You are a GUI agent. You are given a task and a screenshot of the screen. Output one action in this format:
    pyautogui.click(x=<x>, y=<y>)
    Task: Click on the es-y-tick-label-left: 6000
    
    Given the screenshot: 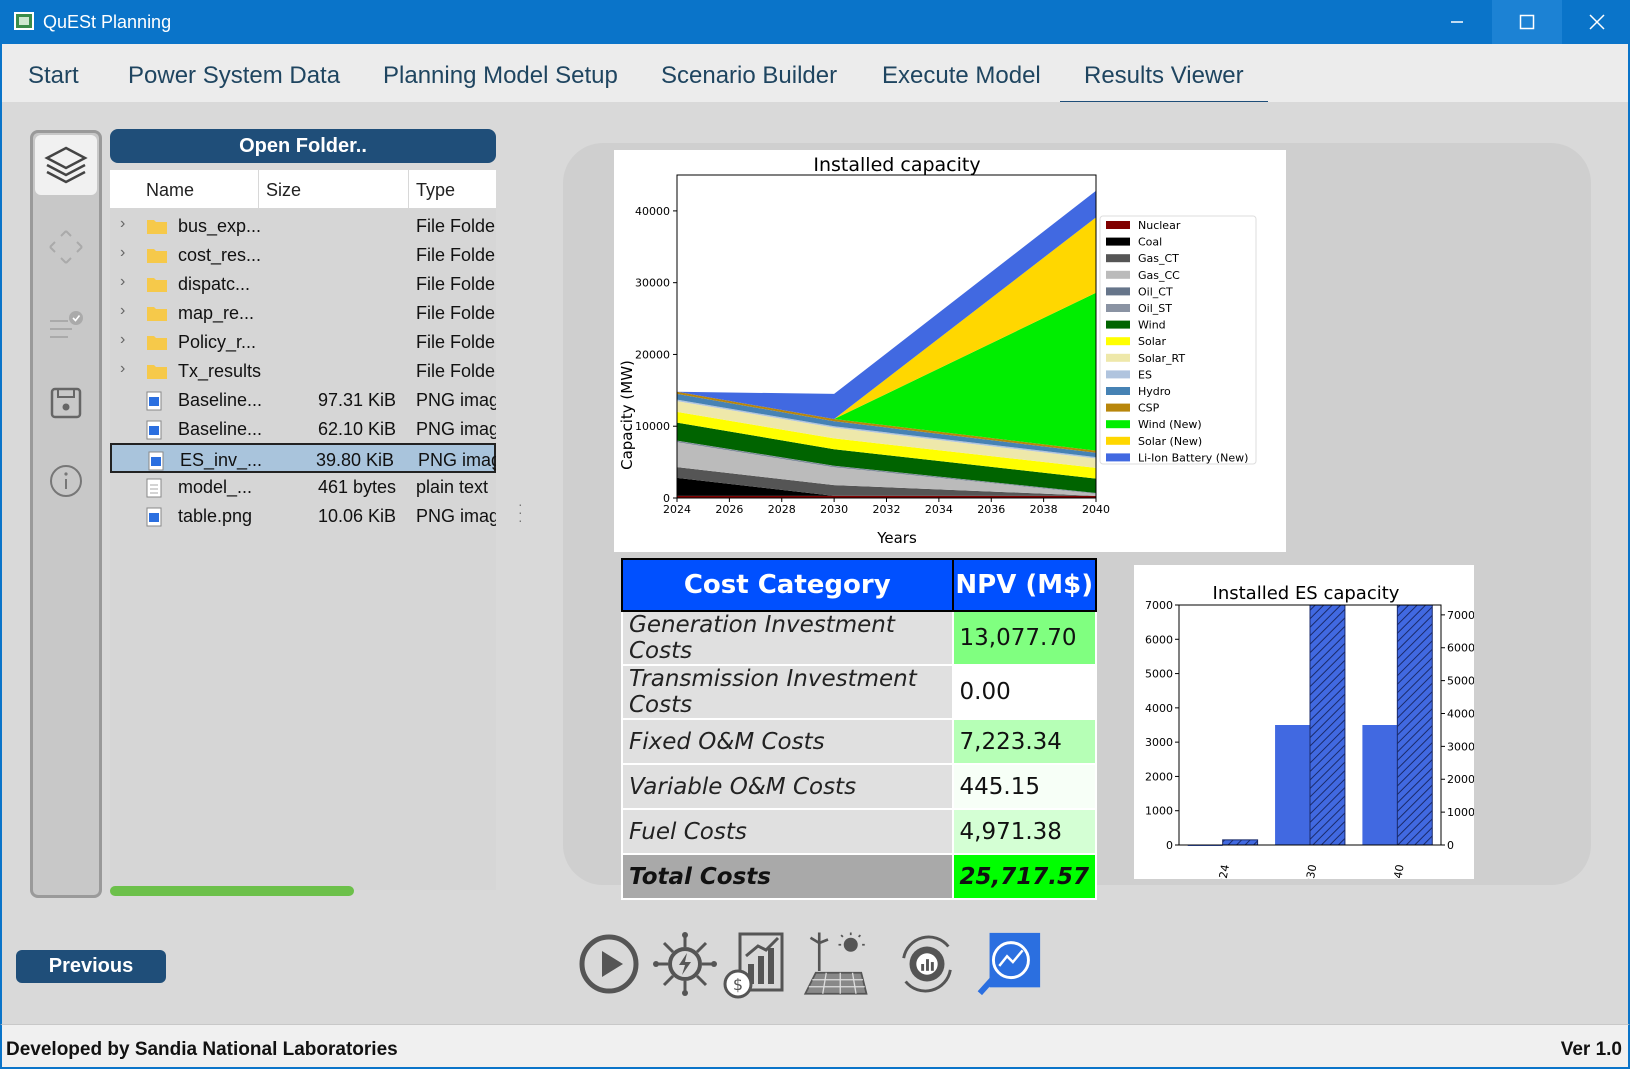 What is the action you would take?
    pyautogui.click(x=1159, y=639)
    